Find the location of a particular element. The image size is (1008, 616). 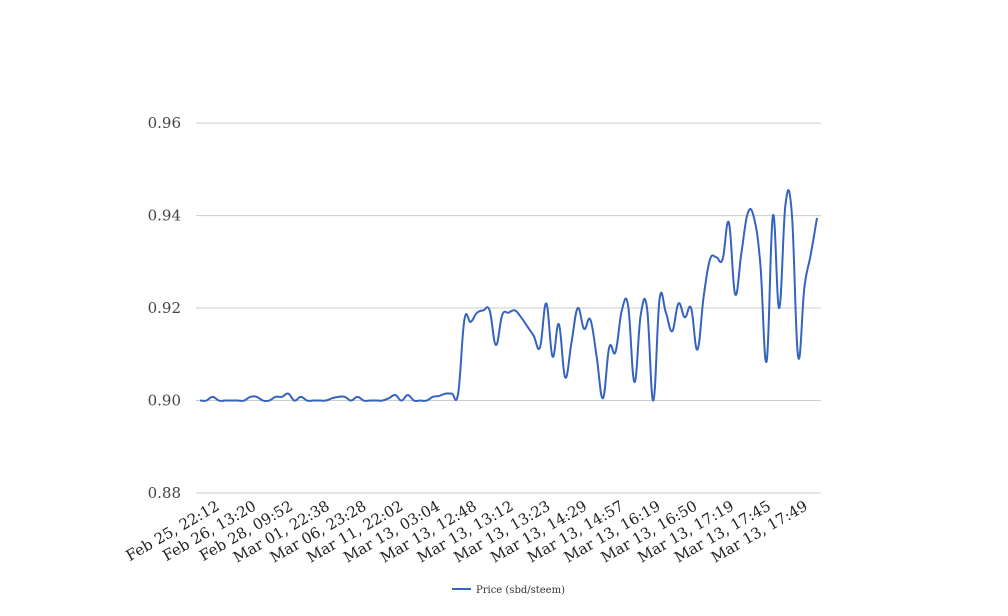

legend: Price (sbd/steem) is located at coordinates (508, 590).